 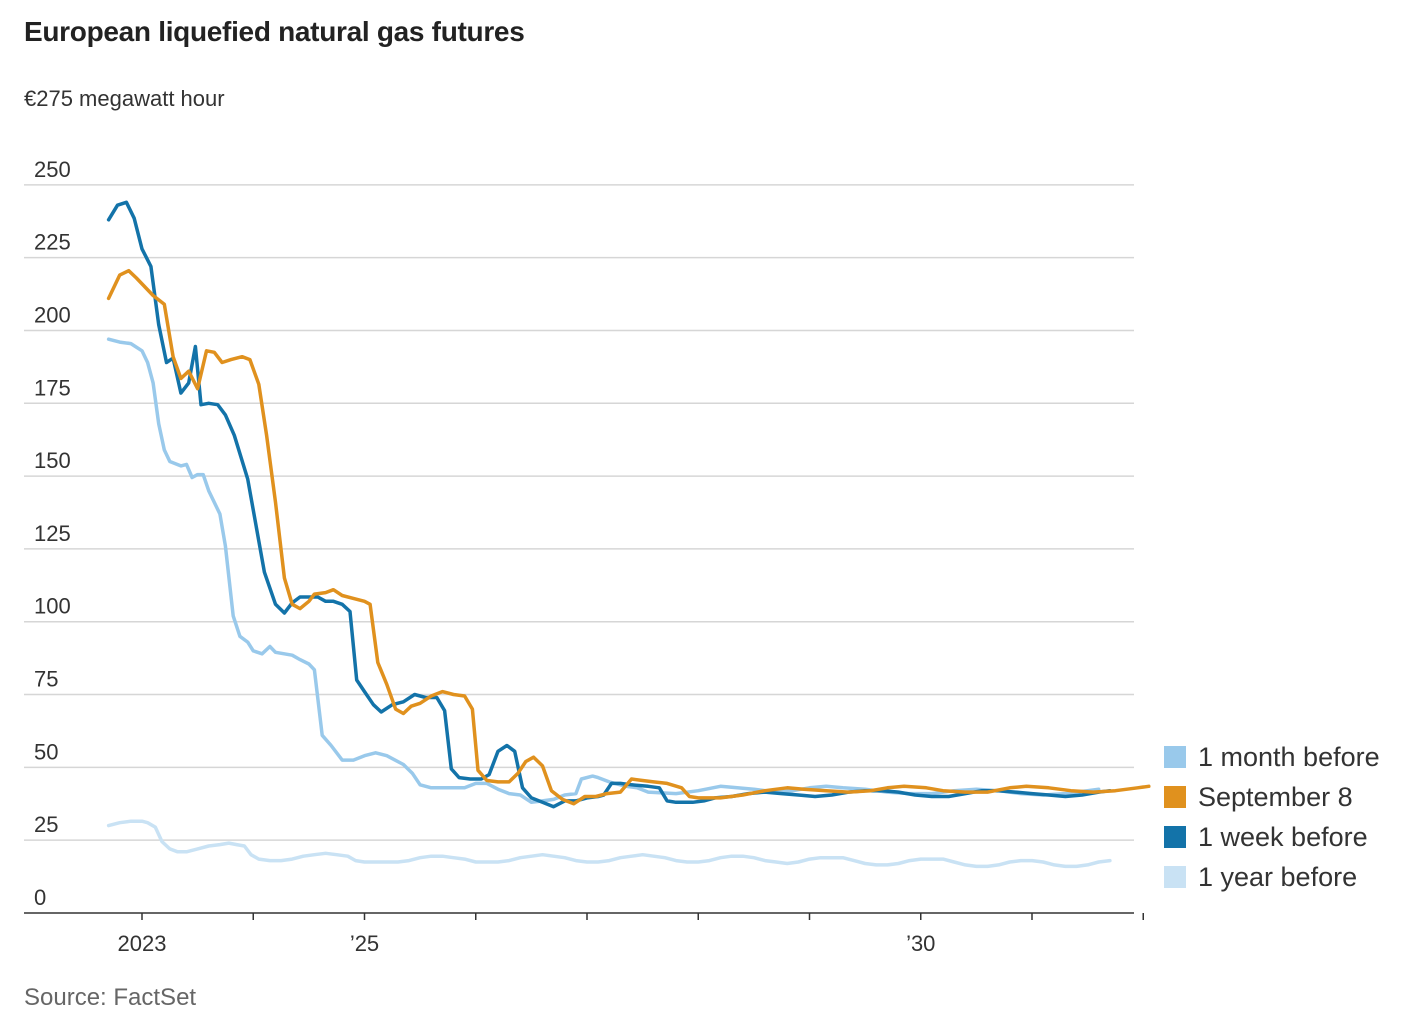 What do you see at coordinates (142, 943) in the screenshot?
I see `x-tick-label: 2023` at bounding box center [142, 943].